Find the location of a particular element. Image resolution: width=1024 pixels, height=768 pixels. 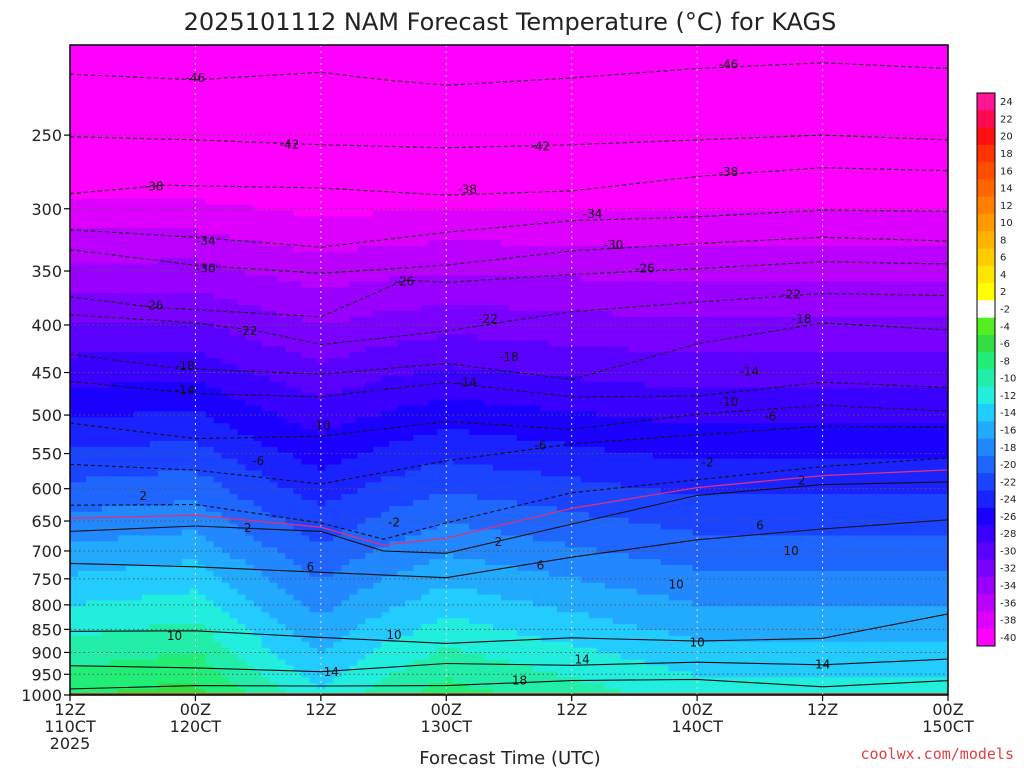

ground-fill is located at coordinates (509, 694).